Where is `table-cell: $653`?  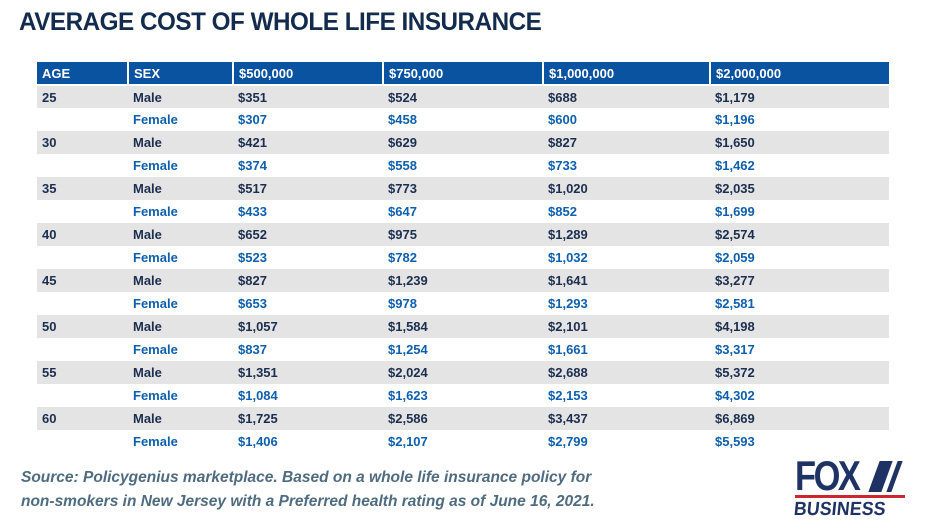 table-cell: $653 is located at coordinates (308, 303).